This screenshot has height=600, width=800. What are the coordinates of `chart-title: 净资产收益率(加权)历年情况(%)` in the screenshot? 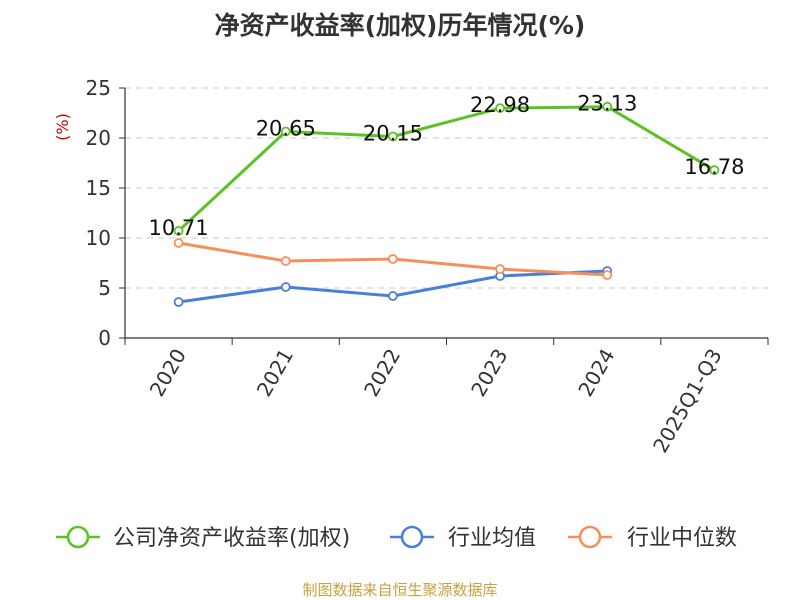 It's located at (400, 25).